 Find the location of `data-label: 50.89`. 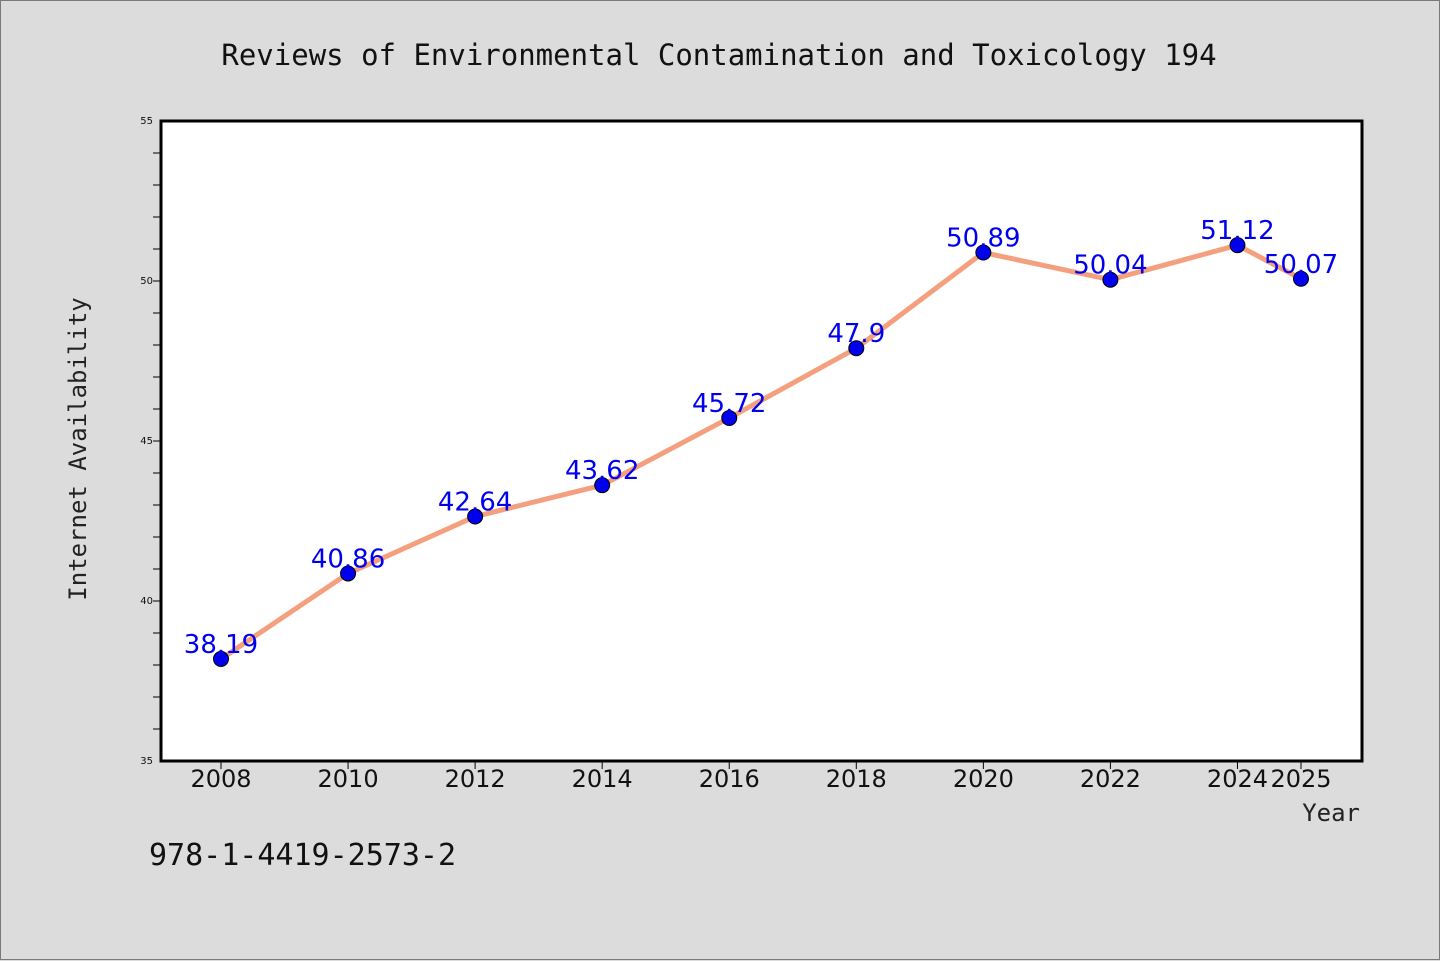

data-label: 50.89 is located at coordinates (983, 239).